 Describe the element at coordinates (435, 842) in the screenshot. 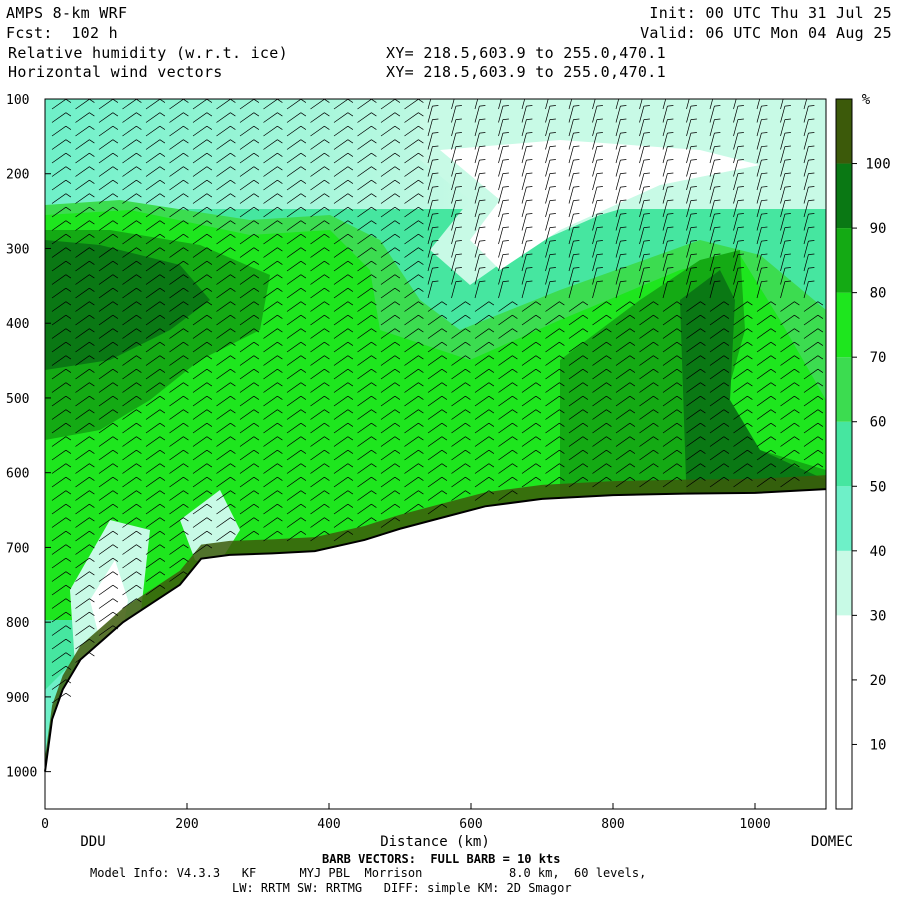

I see `x-axis-title: Distance (km)` at that location.